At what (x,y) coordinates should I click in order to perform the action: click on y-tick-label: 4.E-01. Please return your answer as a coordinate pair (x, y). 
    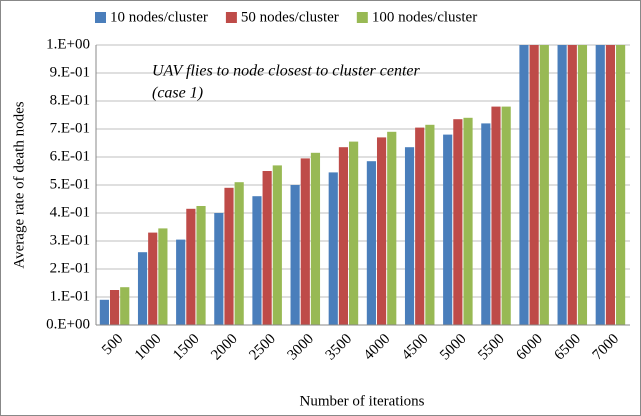
    Looking at the image, I should click on (70, 212).